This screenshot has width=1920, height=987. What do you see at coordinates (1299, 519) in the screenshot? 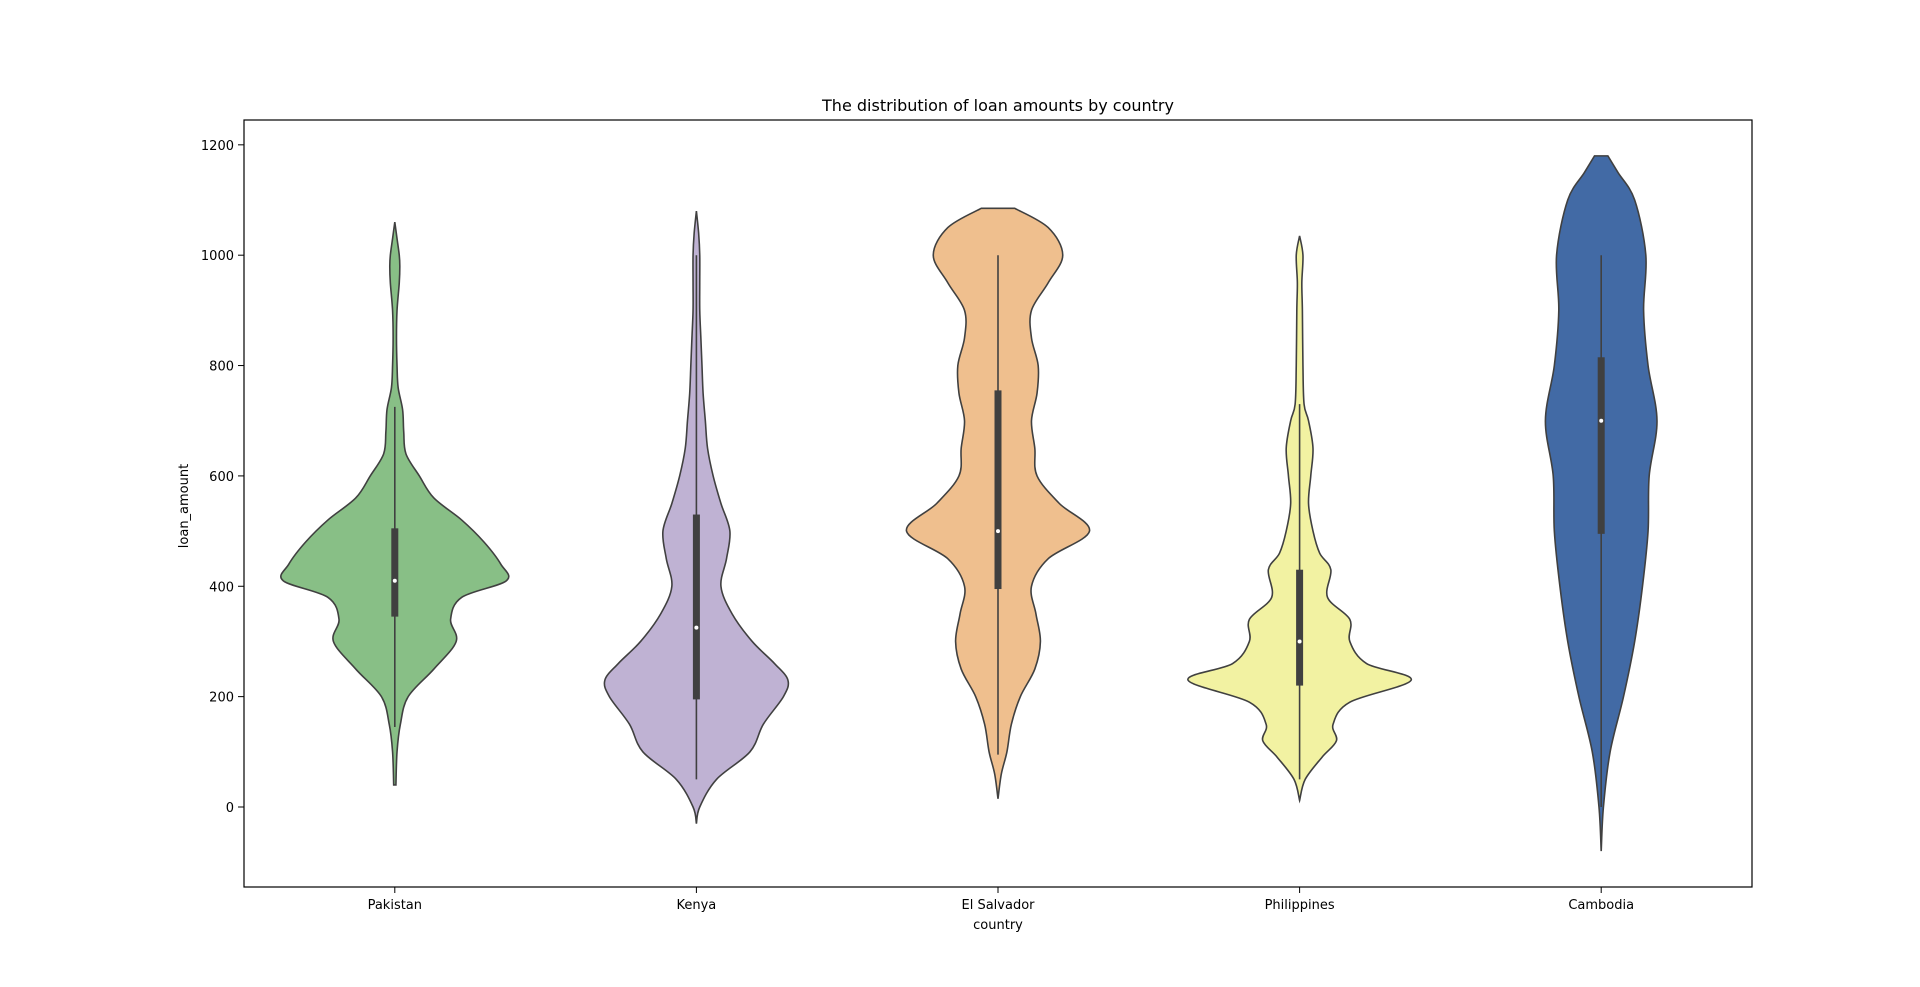
I see `violin-philippines` at bounding box center [1299, 519].